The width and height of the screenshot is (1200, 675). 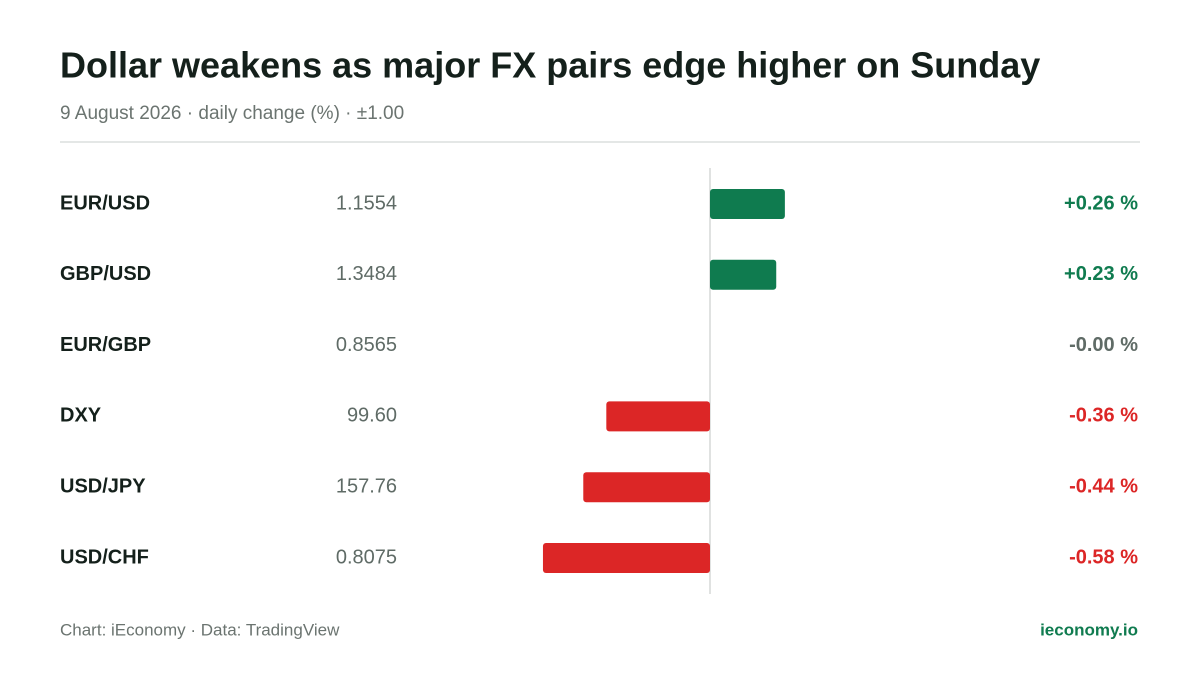 I want to click on source: Chart: iEconomy · Data: TradingView, so click(x=200, y=629).